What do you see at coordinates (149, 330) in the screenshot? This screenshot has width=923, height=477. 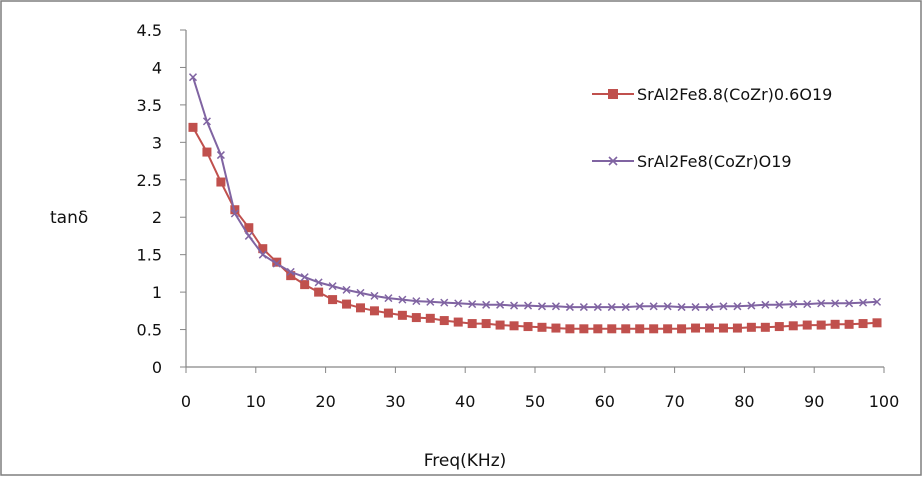 I see `y-tick-label: 0.5` at bounding box center [149, 330].